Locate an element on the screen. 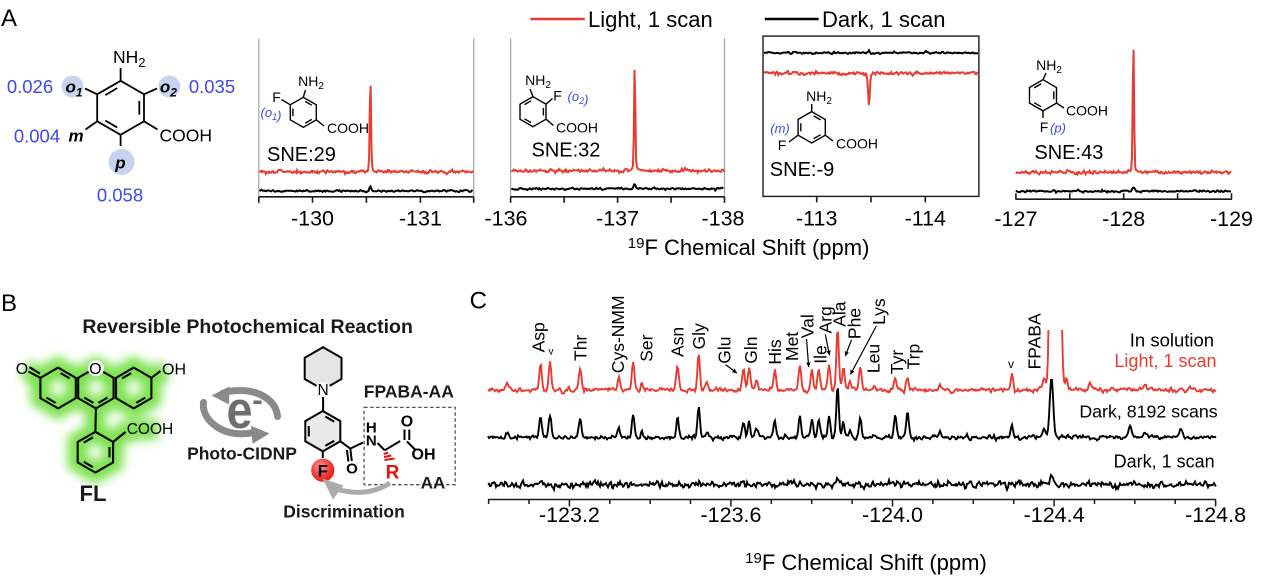 The width and height of the screenshot is (1268, 587). svg-text: -113 is located at coordinates (816, 219).